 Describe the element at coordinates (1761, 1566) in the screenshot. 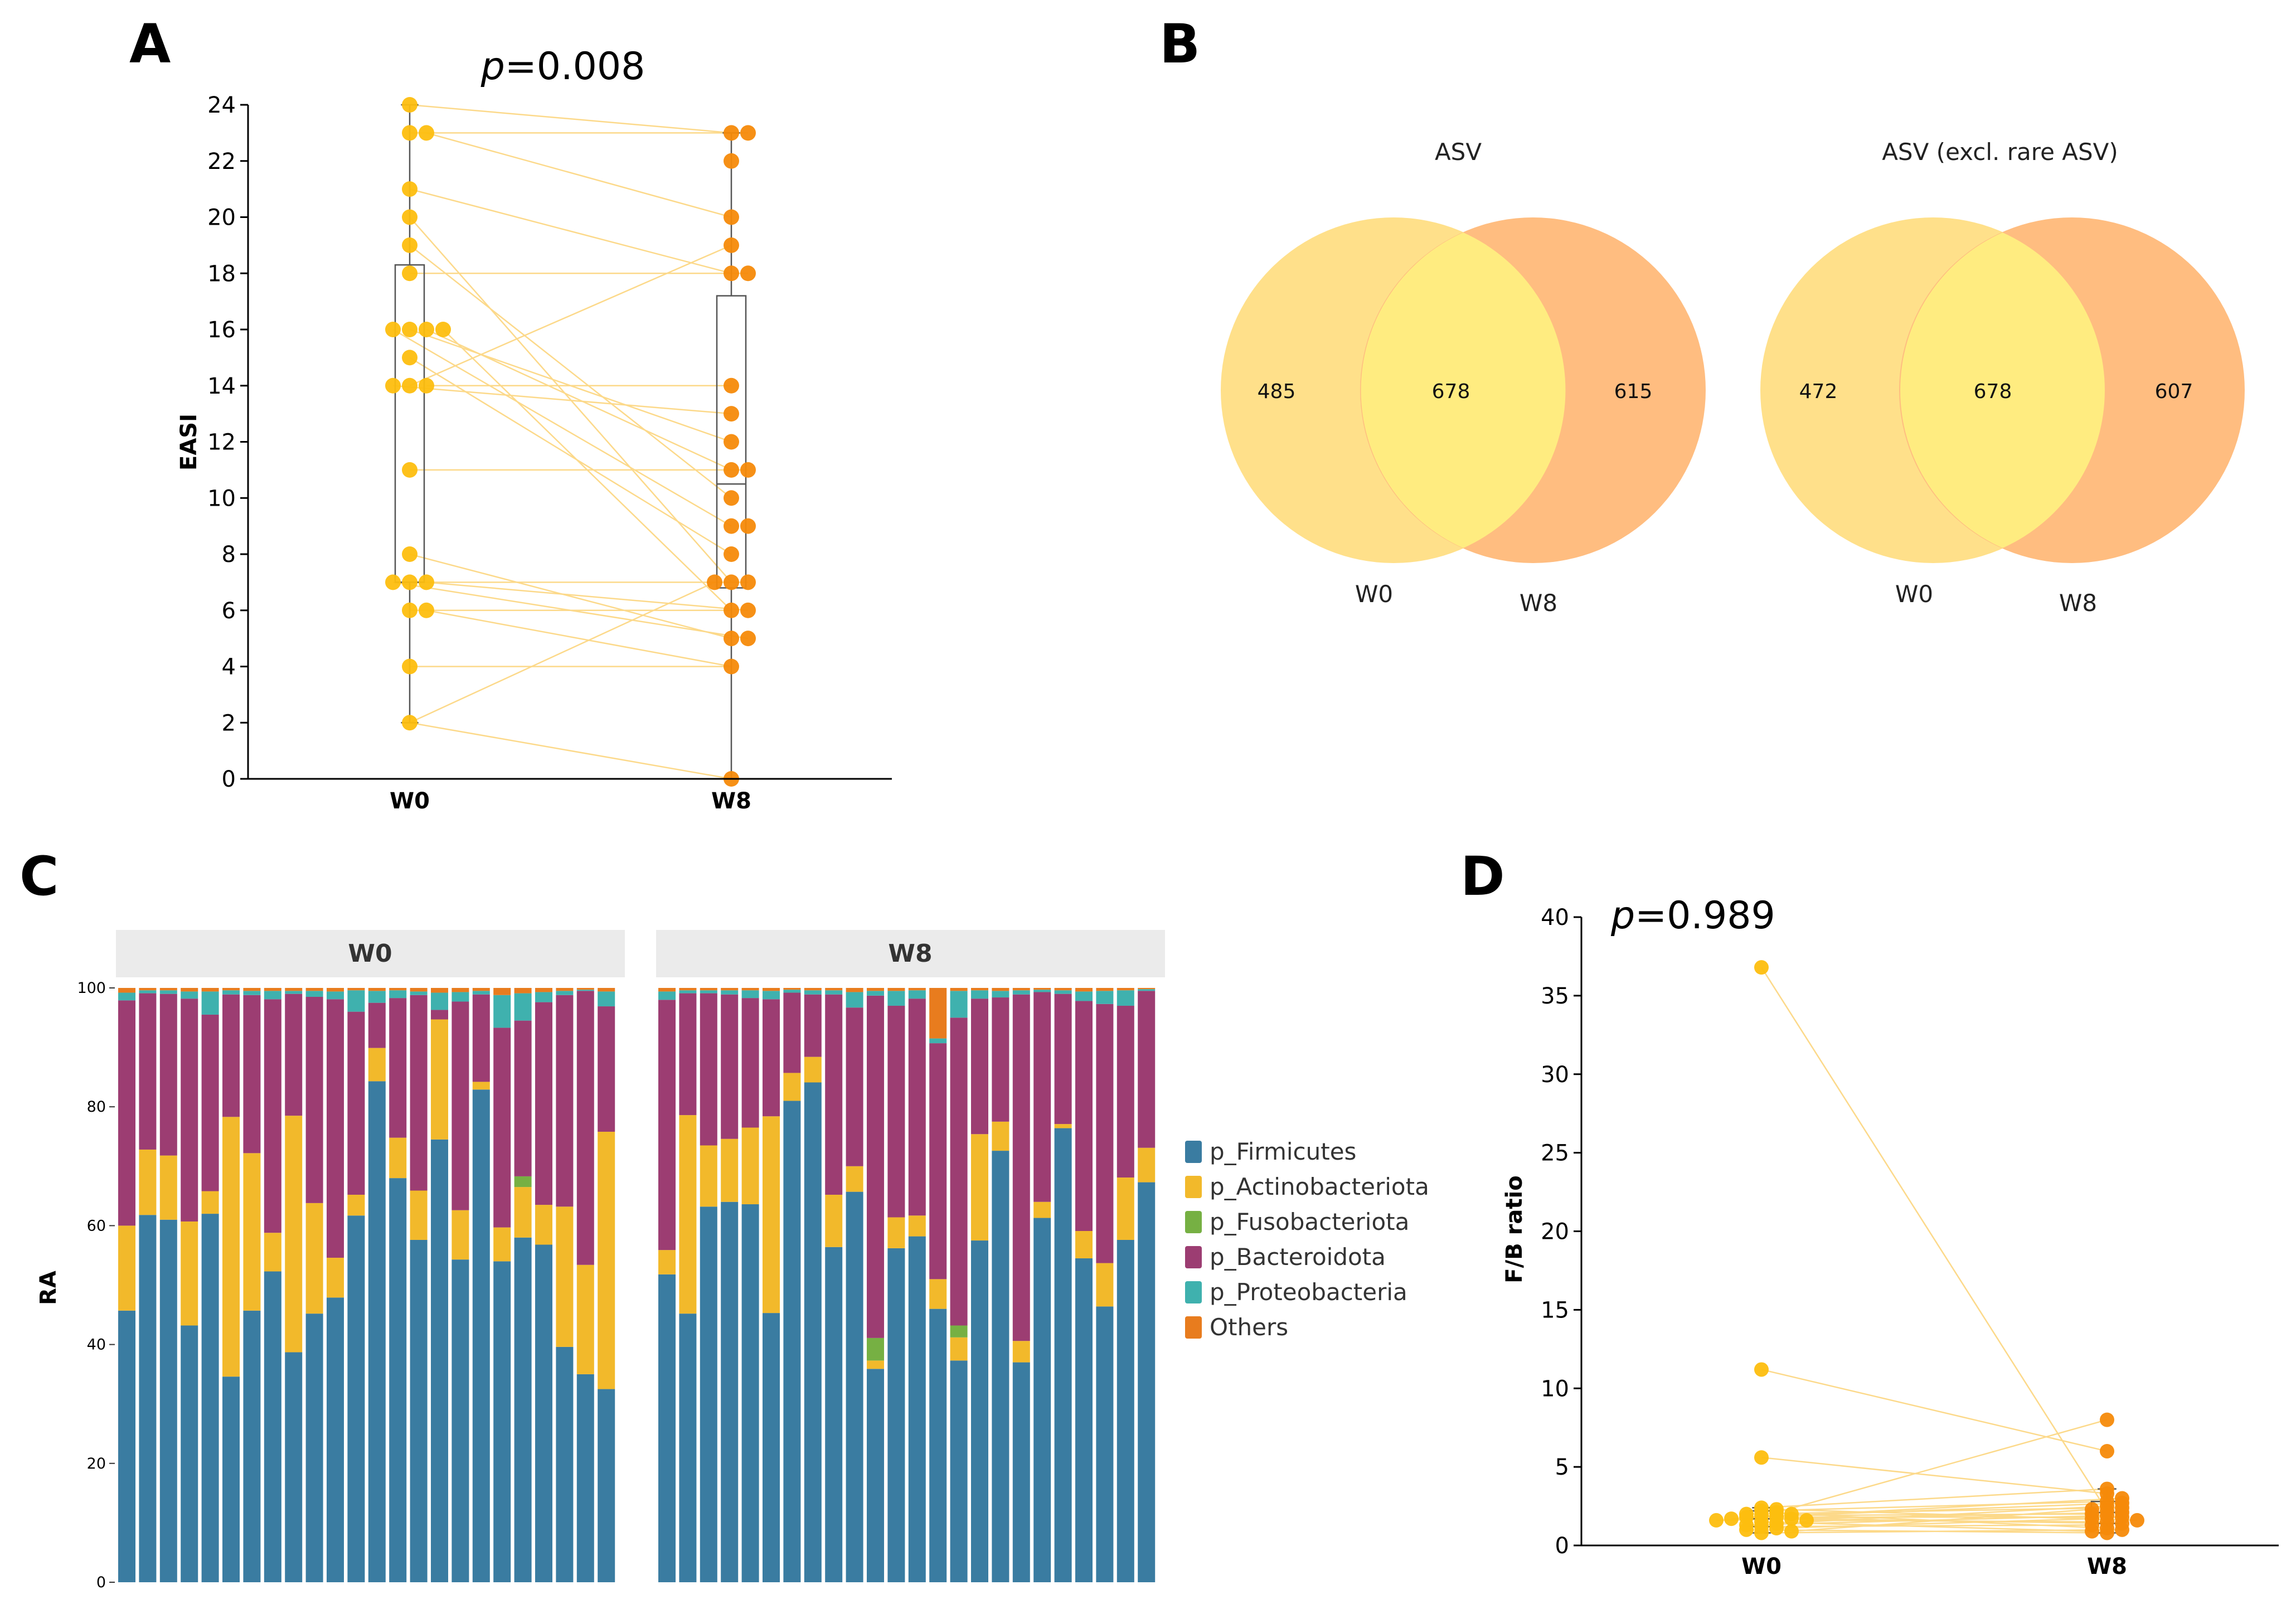

I see `d-x-label-w0: W0` at that location.